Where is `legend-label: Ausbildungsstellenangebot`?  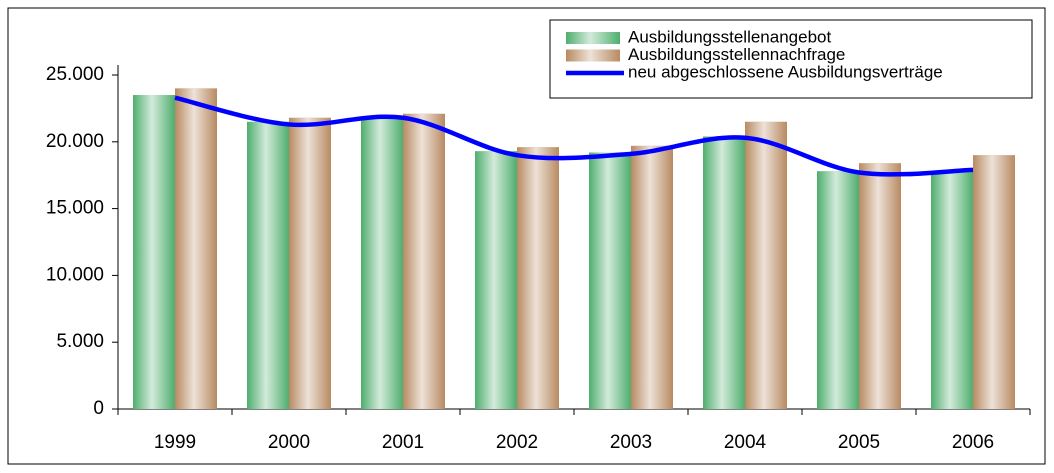 legend-label: Ausbildungsstellenangebot is located at coordinates (729, 36).